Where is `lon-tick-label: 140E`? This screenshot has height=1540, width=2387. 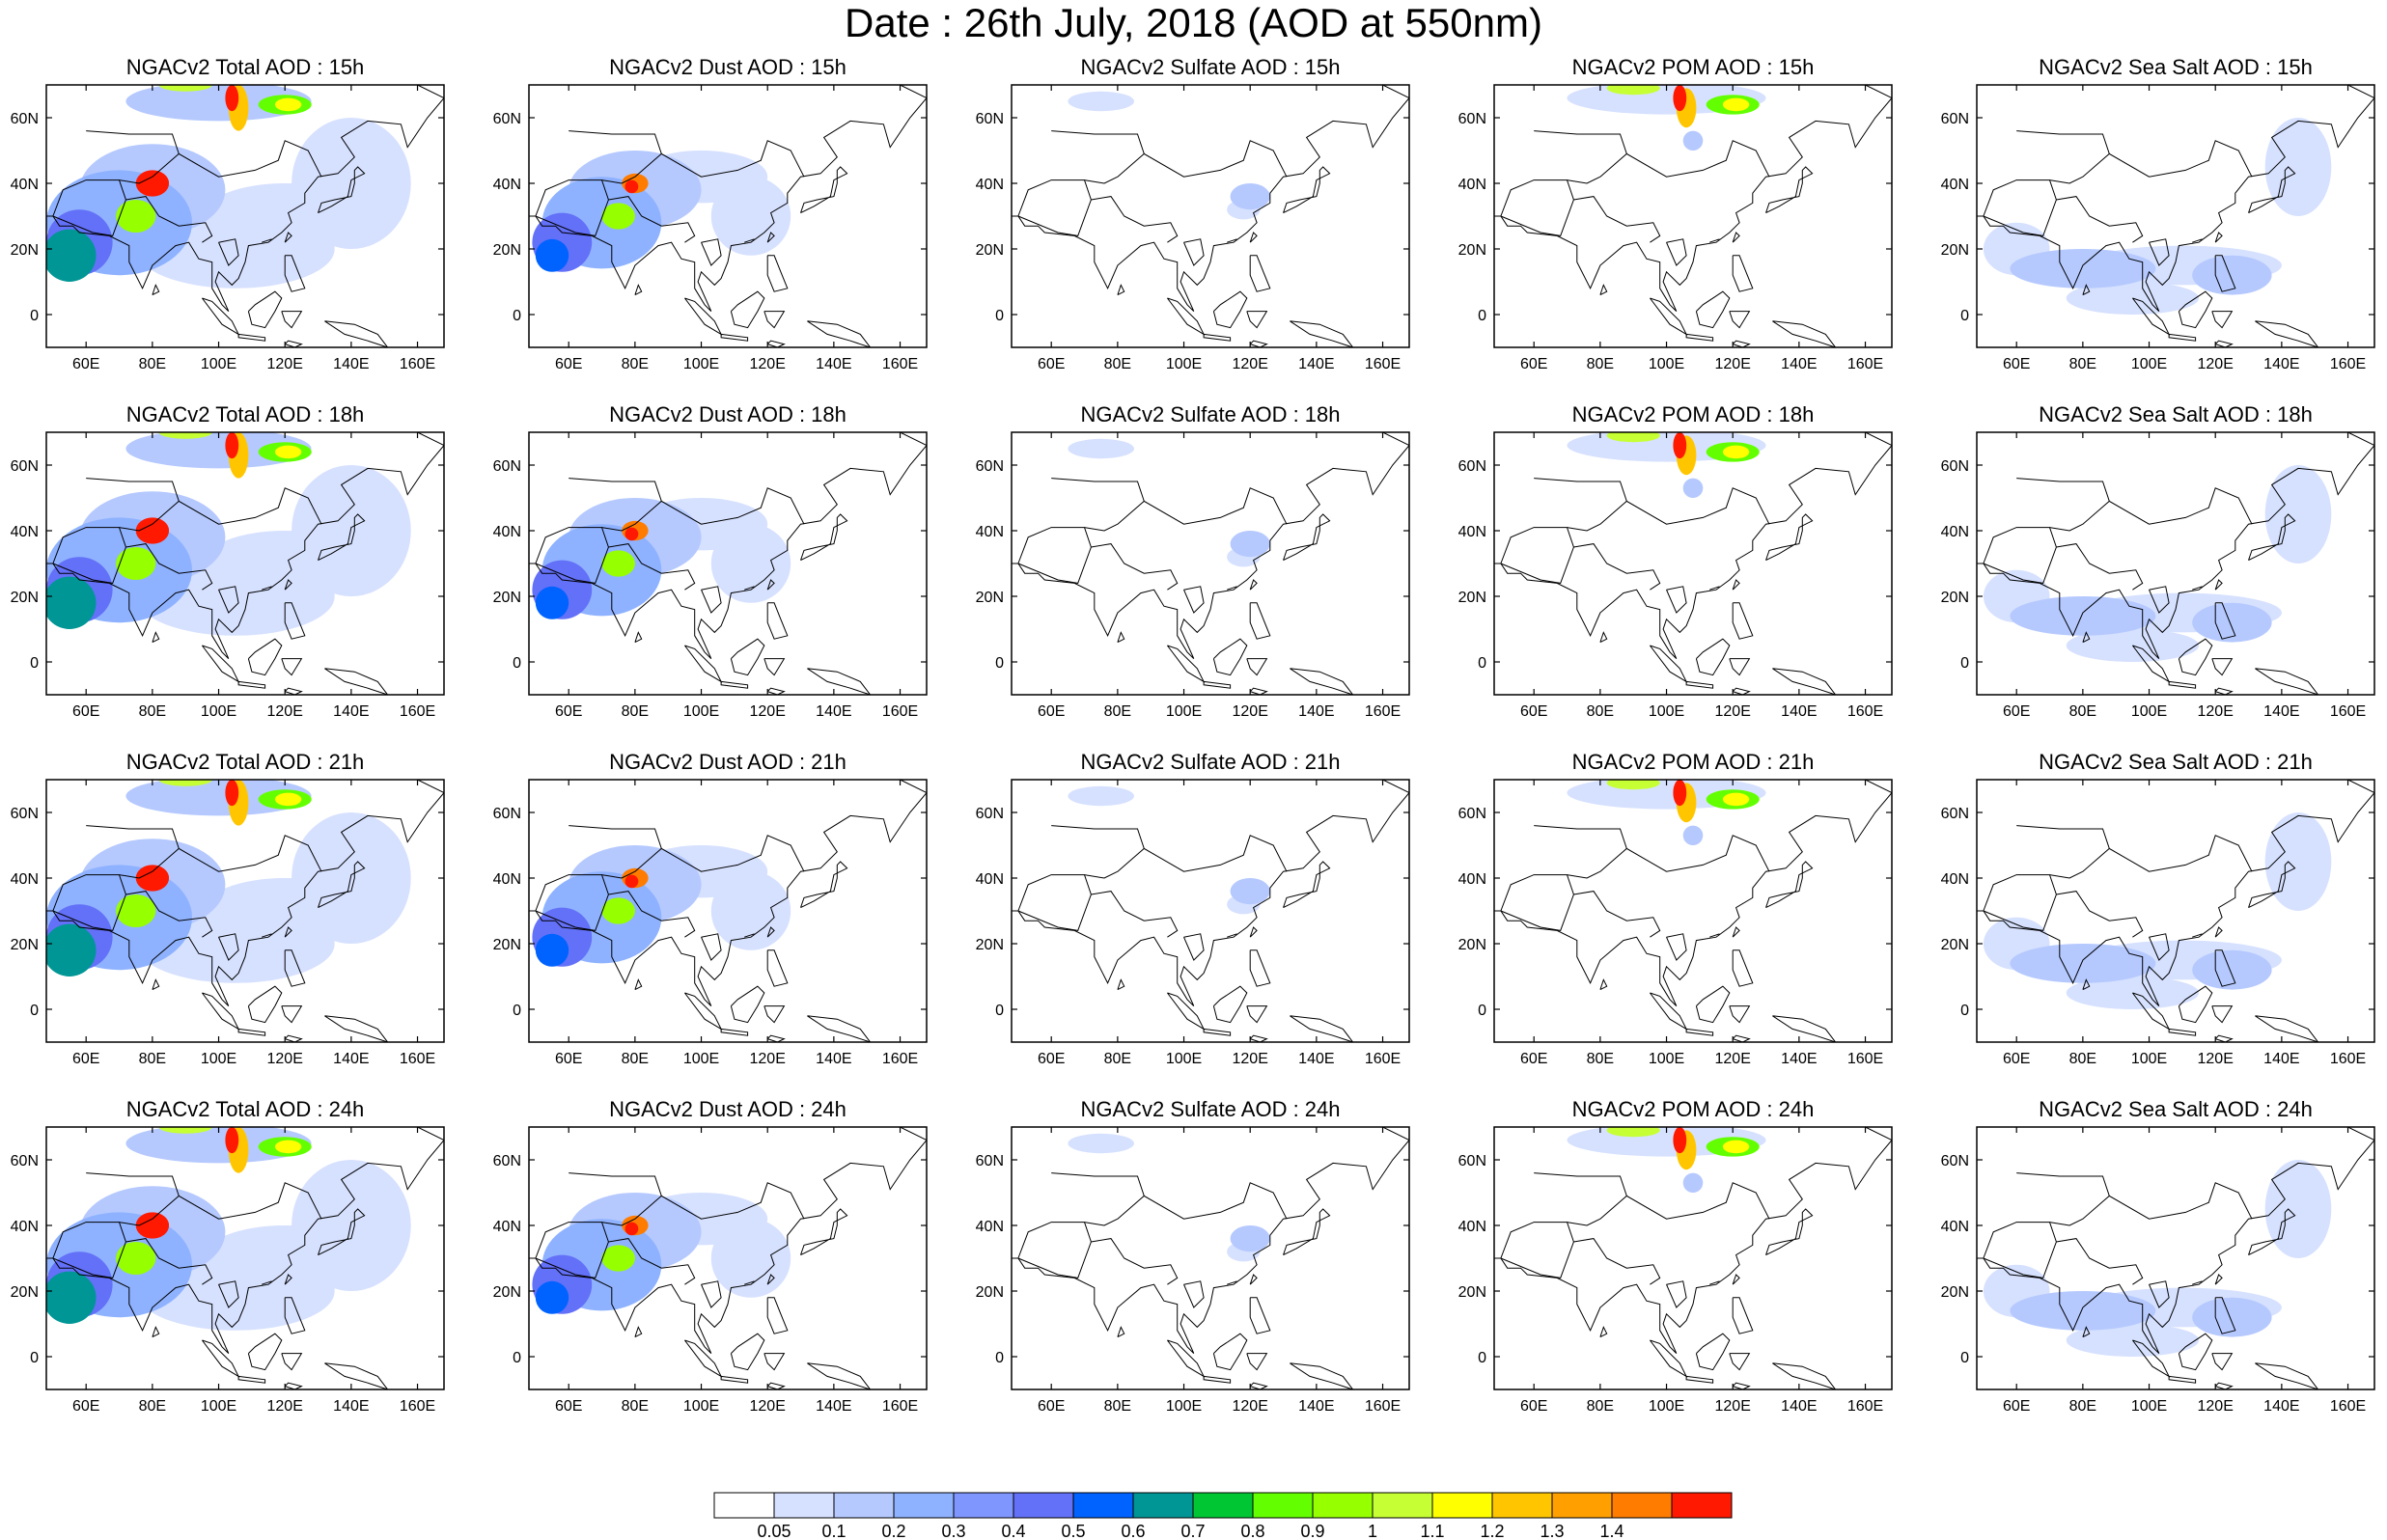 lon-tick-label: 140E is located at coordinates (1316, 711).